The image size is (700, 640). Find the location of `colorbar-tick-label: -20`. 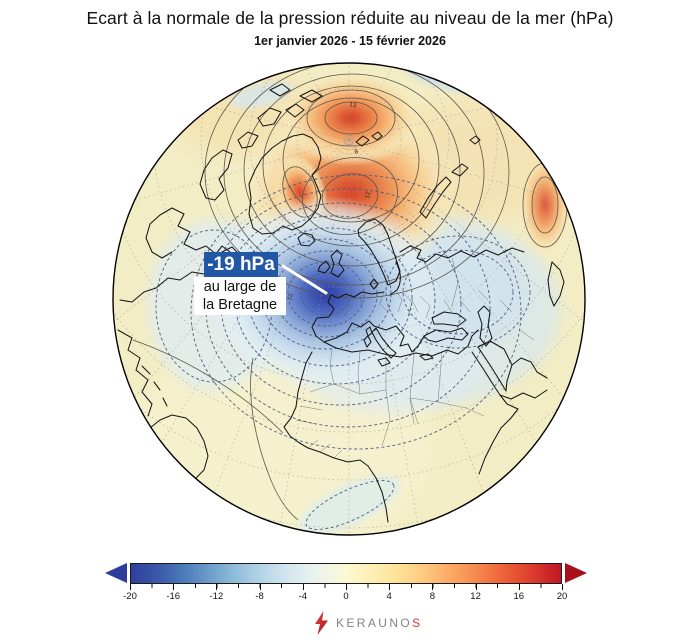

colorbar-tick-label: -20 is located at coordinates (130, 596).